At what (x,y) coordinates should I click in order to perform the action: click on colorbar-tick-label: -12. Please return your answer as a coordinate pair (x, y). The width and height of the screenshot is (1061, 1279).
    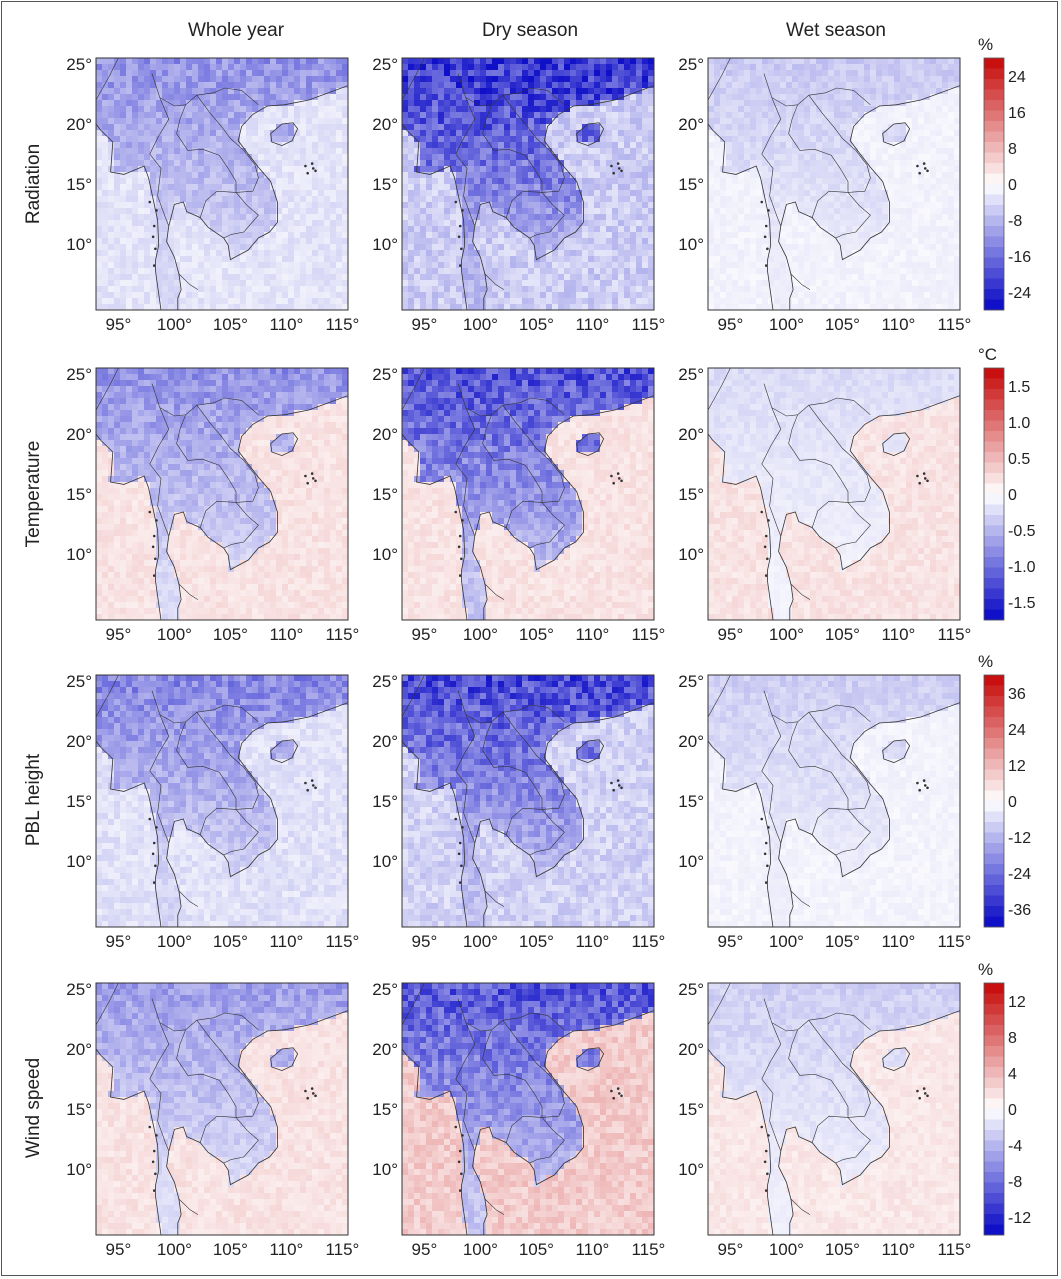
    Looking at the image, I should click on (1019, 1218).